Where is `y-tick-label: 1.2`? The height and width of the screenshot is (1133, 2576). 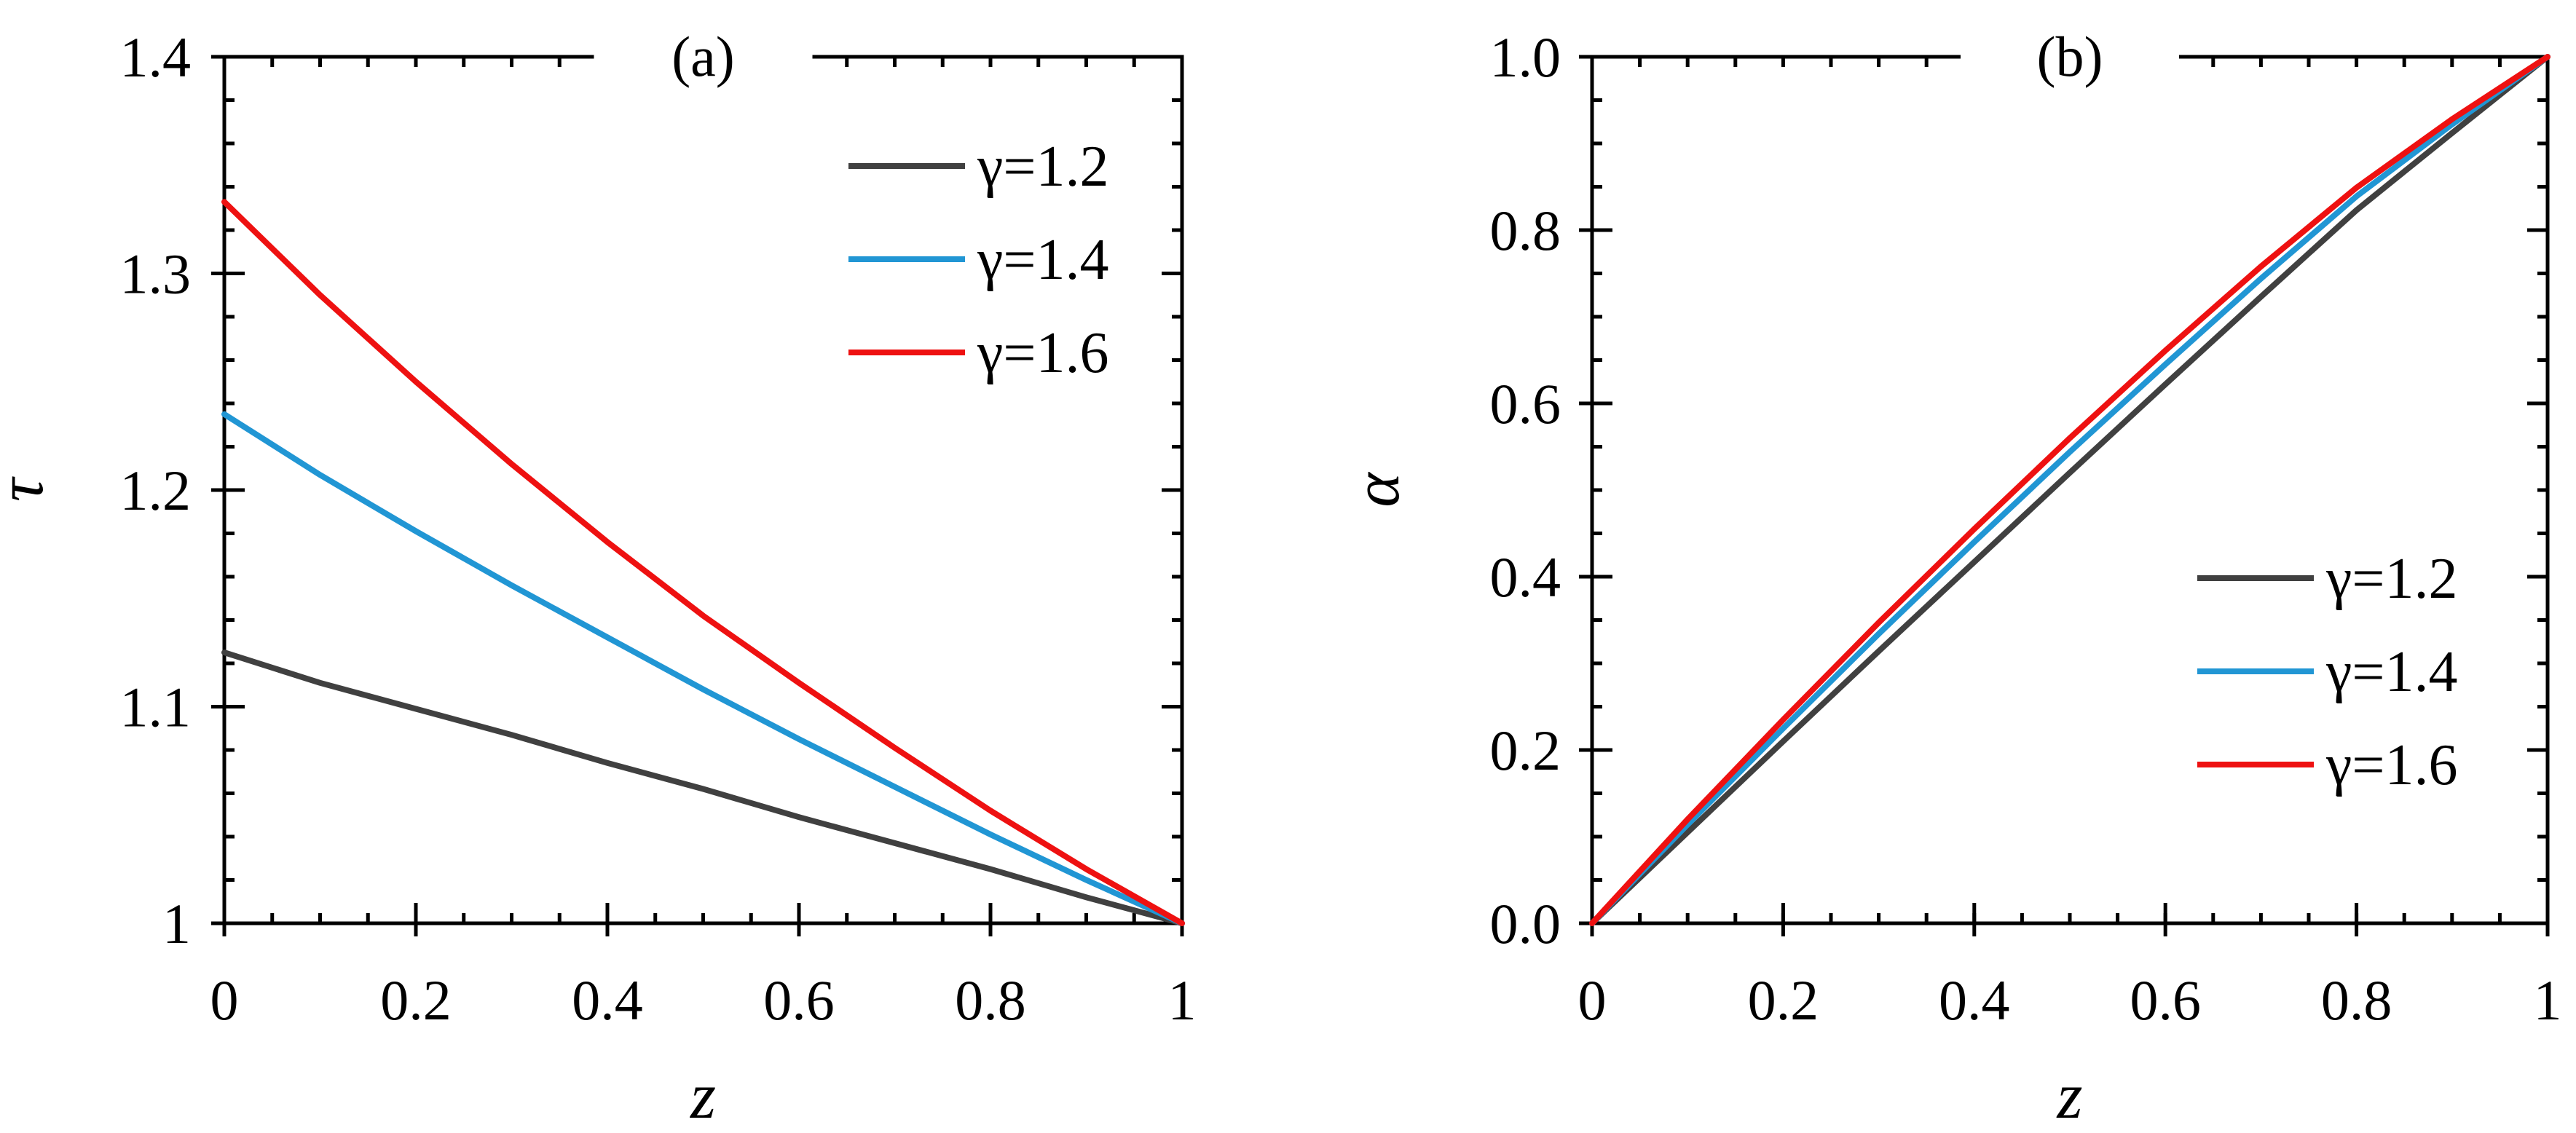
y-tick-label: 1.2 is located at coordinates (156, 490).